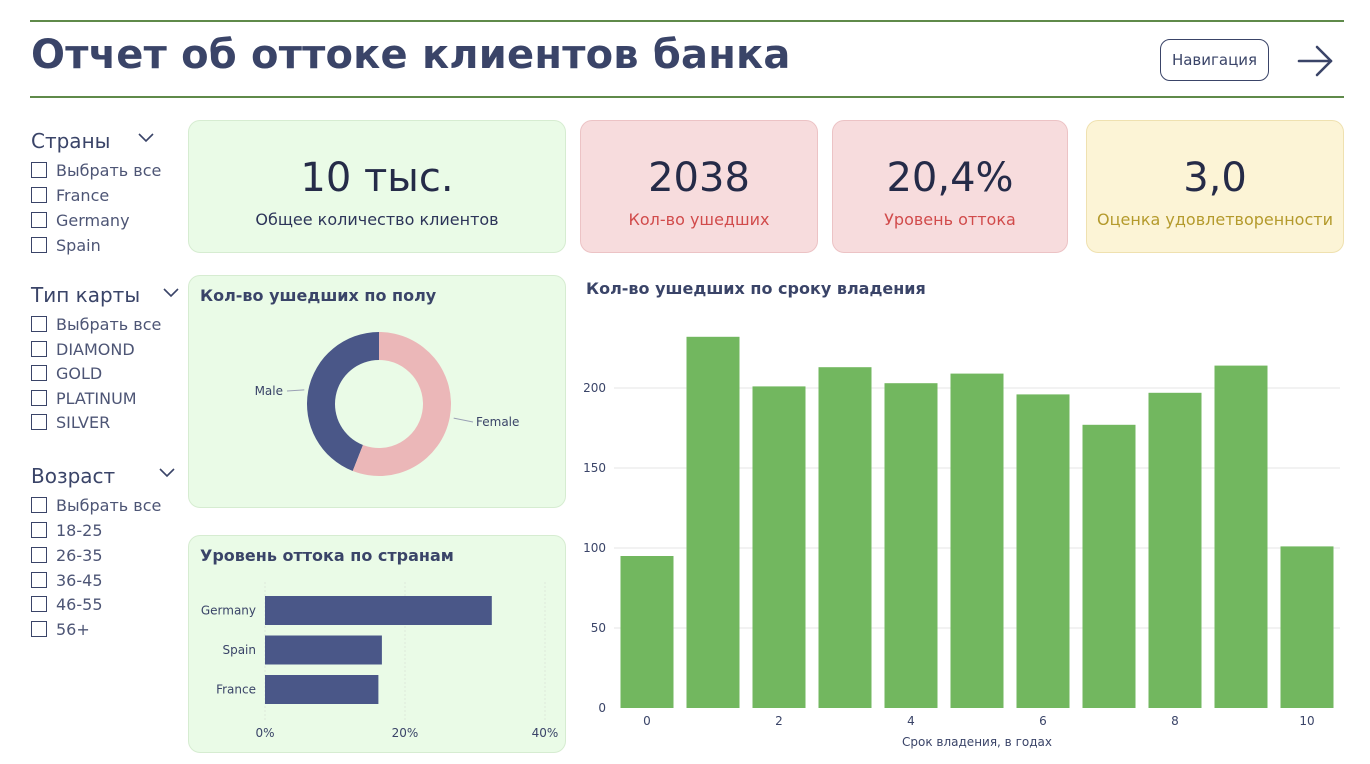 This screenshot has width=1370, height=764. What do you see at coordinates (78, 245) in the screenshot?
I see `option-label: Spain` at bounding box center [78, 245].